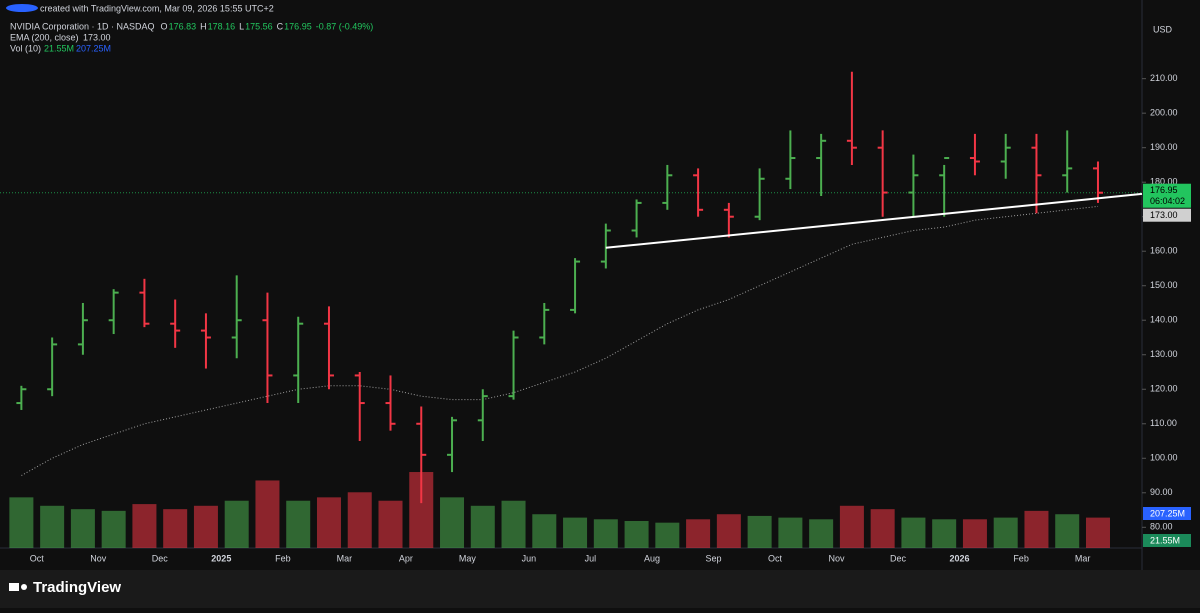 Image resolution: width=1200 pixels, height=613 pixels. What do you see at coordinates (183, 26) in the screenshot?
I see `ohlc-open: 176.83` at bounding box center [183, 26].